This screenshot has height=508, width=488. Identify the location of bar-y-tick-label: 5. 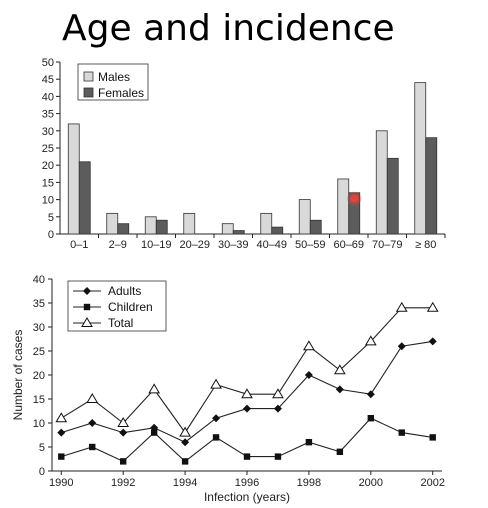
(51, 218).